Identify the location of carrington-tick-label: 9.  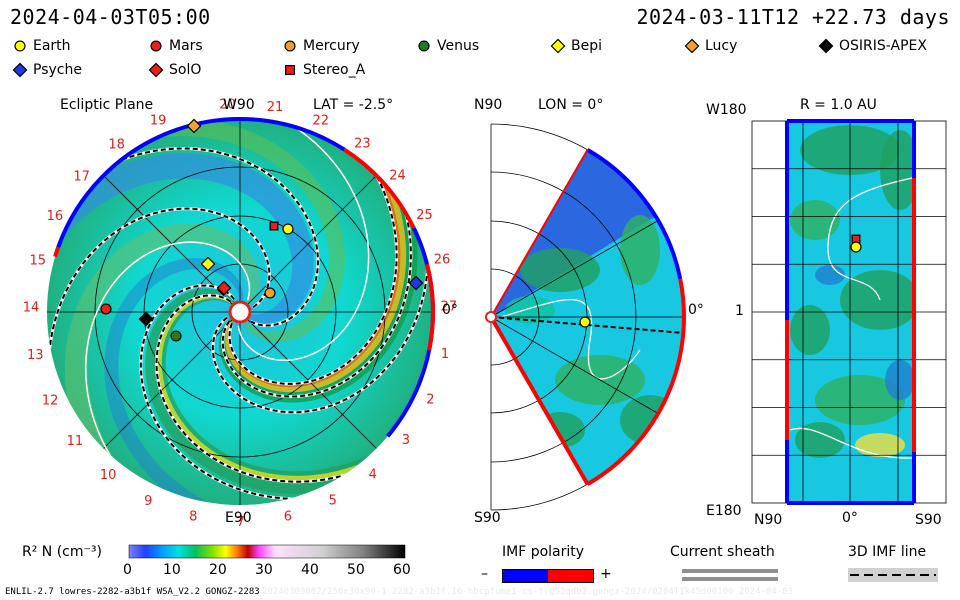
(148, 501).